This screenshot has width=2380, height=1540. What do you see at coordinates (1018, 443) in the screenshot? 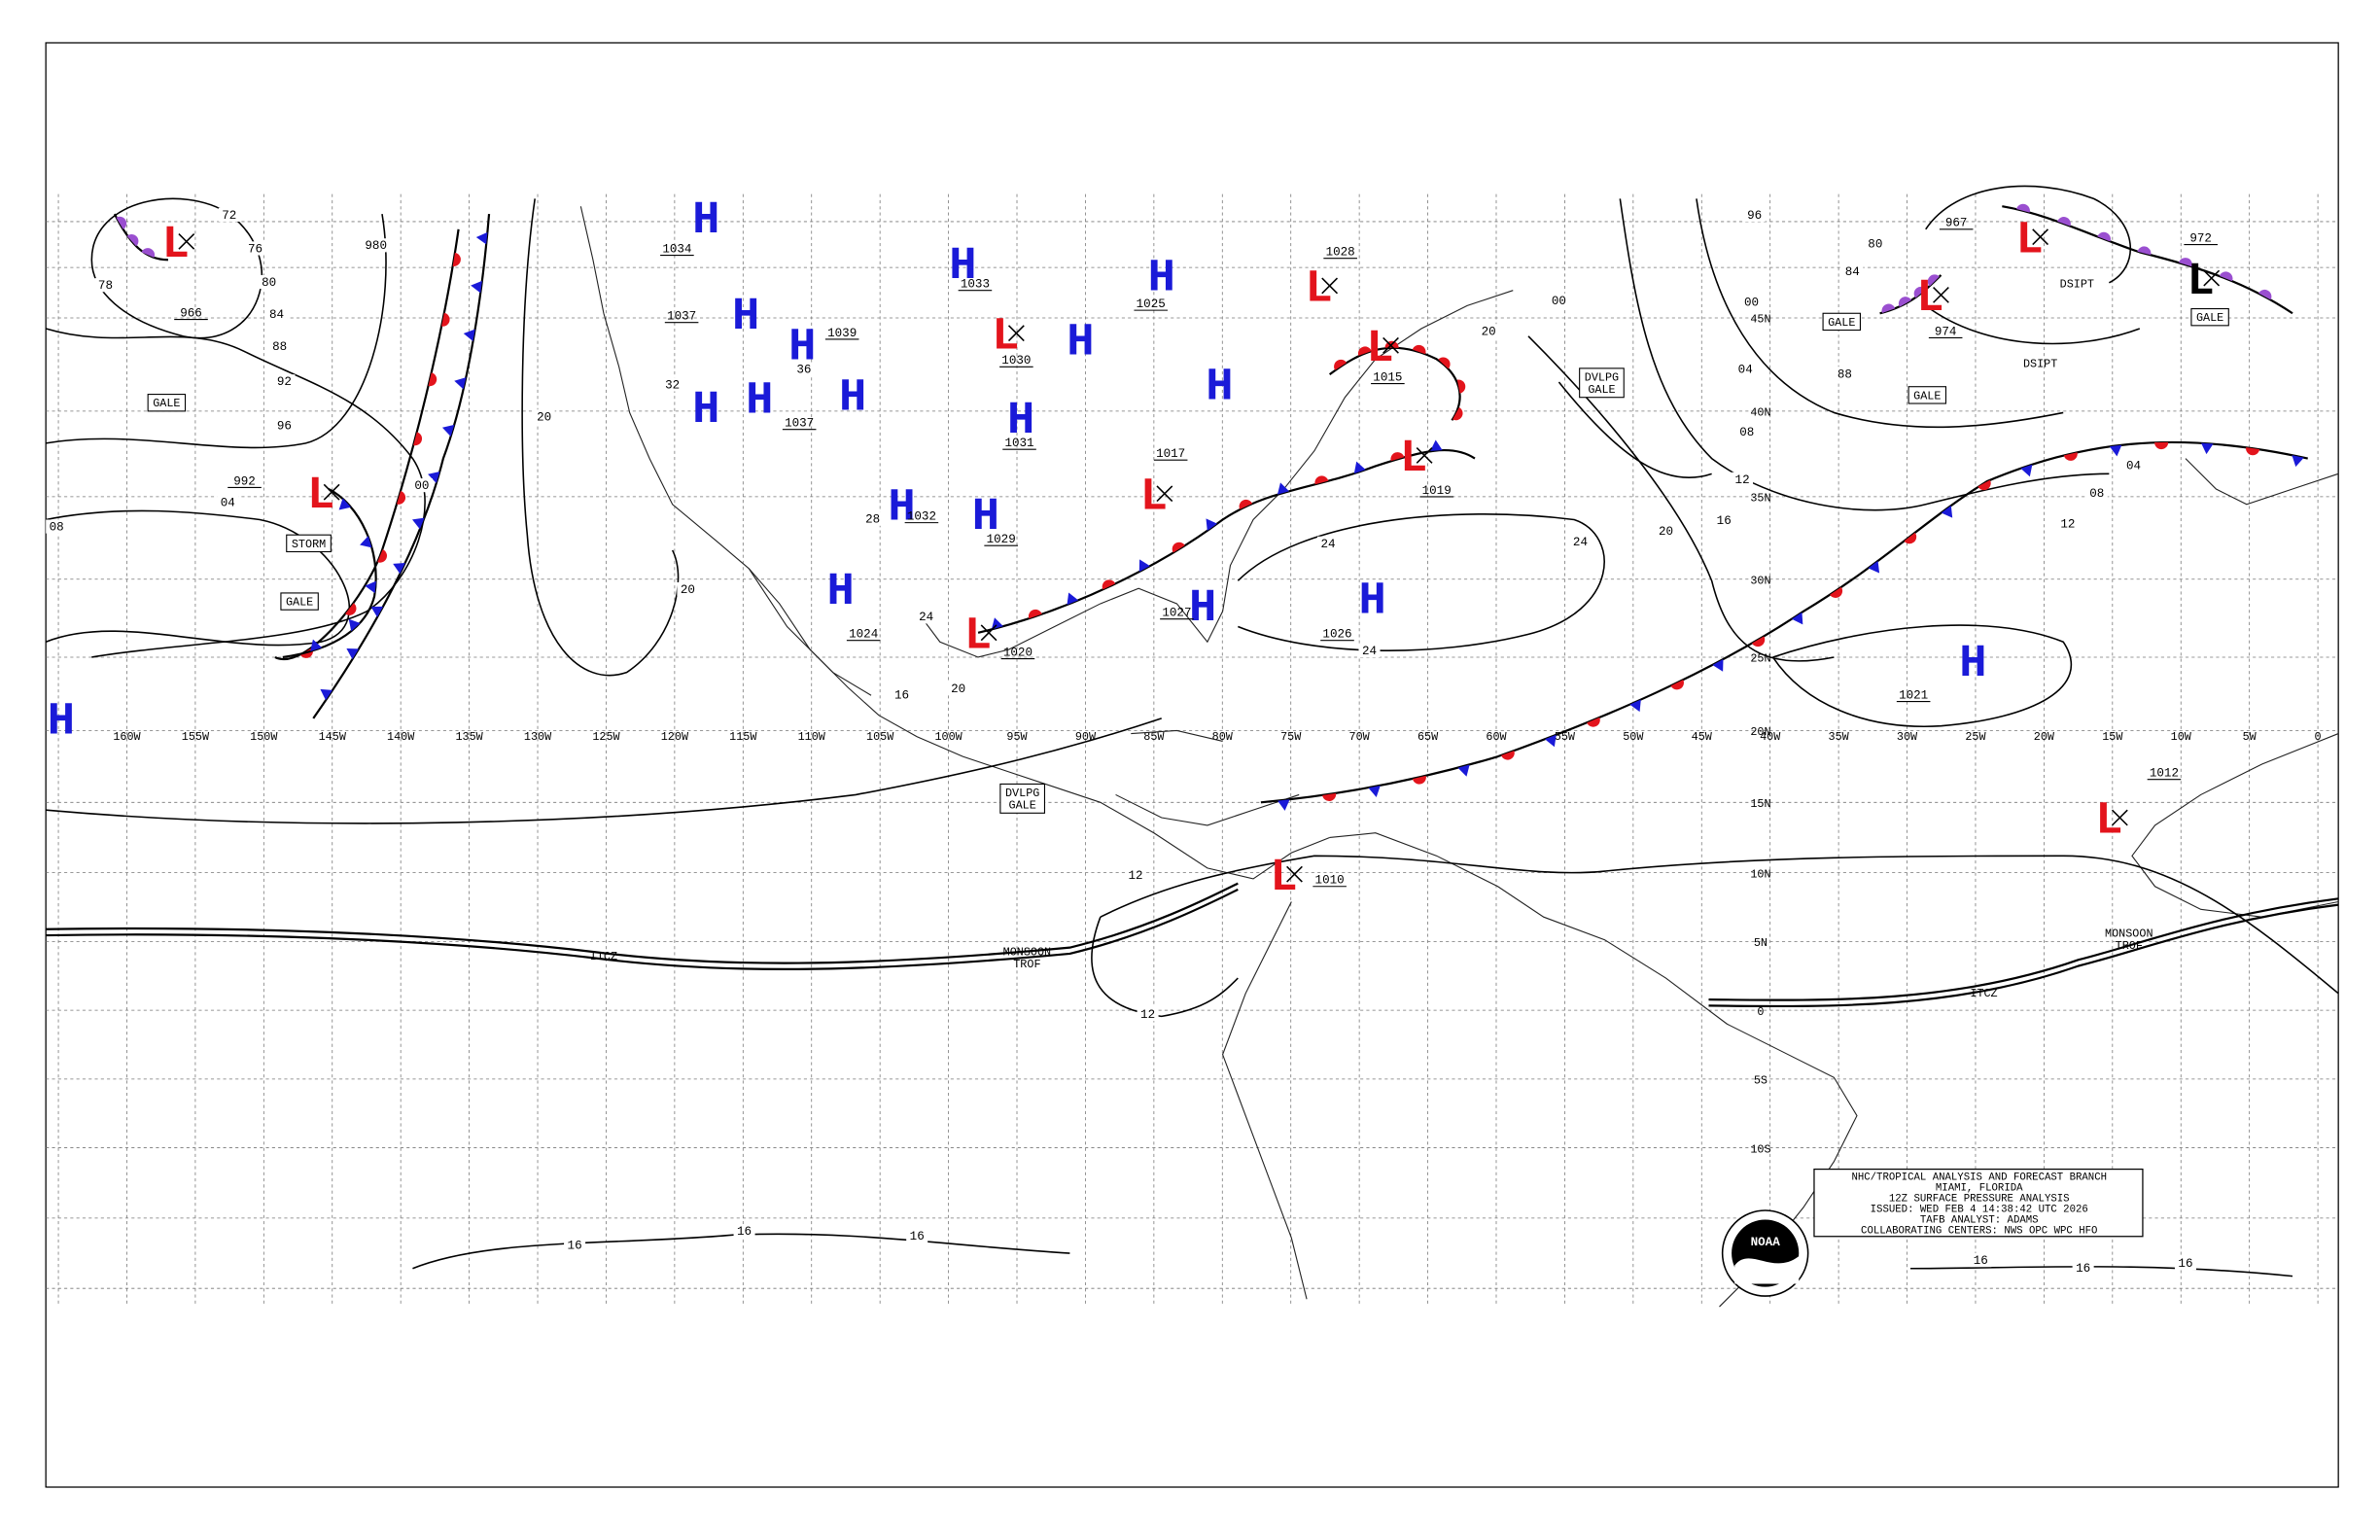
I see `center-pressure: 1031` at bounding box center [1018, 443].